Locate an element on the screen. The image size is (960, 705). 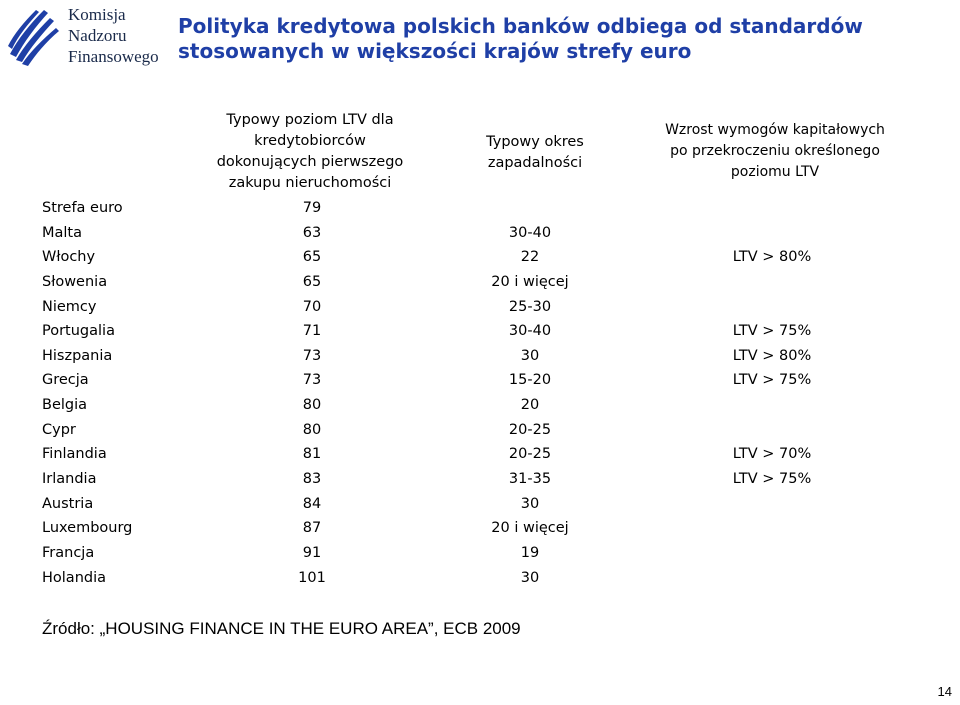
ltv-cell: 81 is located at coordinates (312, 454).